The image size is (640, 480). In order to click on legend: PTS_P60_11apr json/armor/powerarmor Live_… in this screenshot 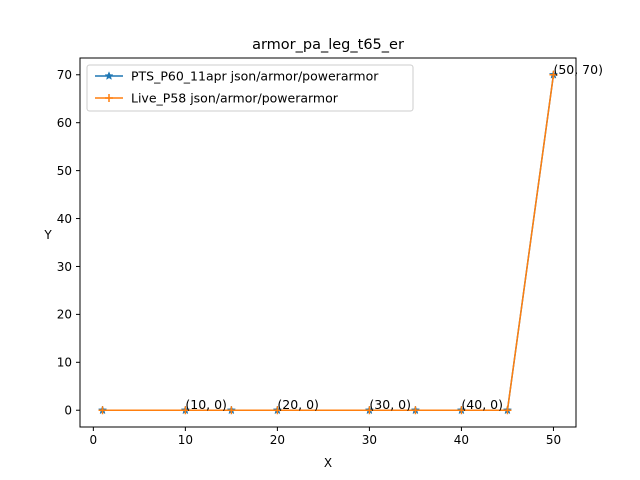, I will do `click(250, 88)`.